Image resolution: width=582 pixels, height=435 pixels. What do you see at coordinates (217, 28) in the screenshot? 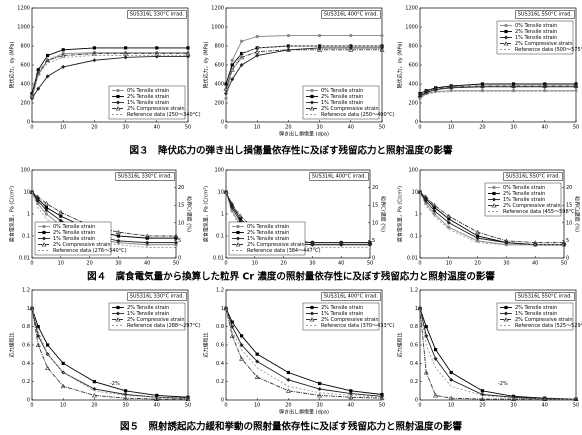
I see `y-tick-label: 1000` at bounding box center [217, 28].